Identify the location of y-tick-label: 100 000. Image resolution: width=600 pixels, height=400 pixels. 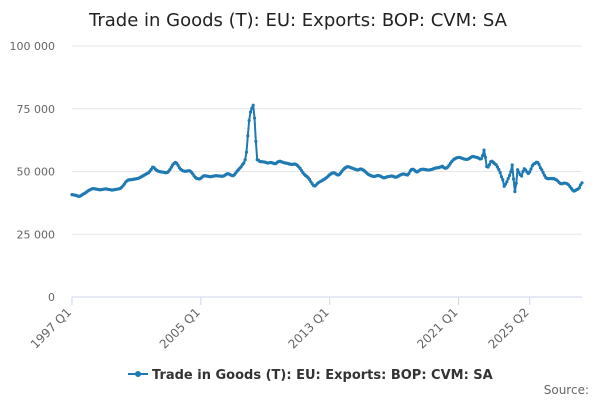
(33, 46).